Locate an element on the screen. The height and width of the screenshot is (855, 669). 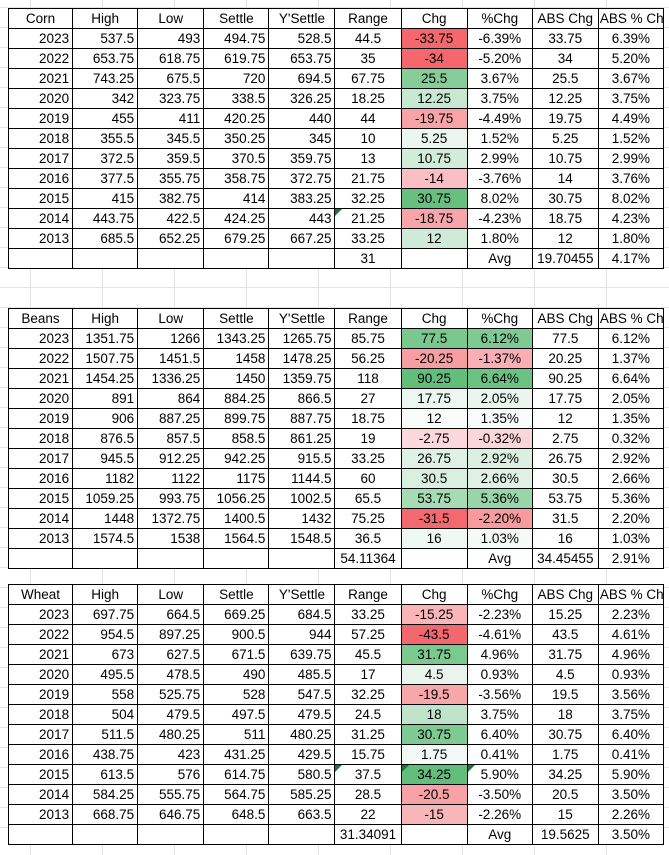
pctchg-cell: -4.61% is located at coordinates (499, 634).